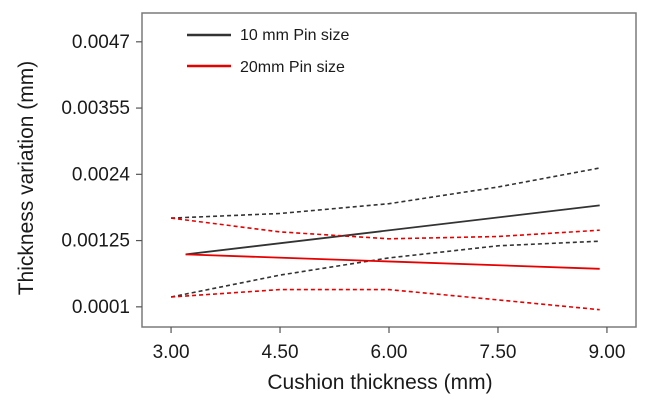  I want to click on series-10mm-fit-line, so click(392, 230).